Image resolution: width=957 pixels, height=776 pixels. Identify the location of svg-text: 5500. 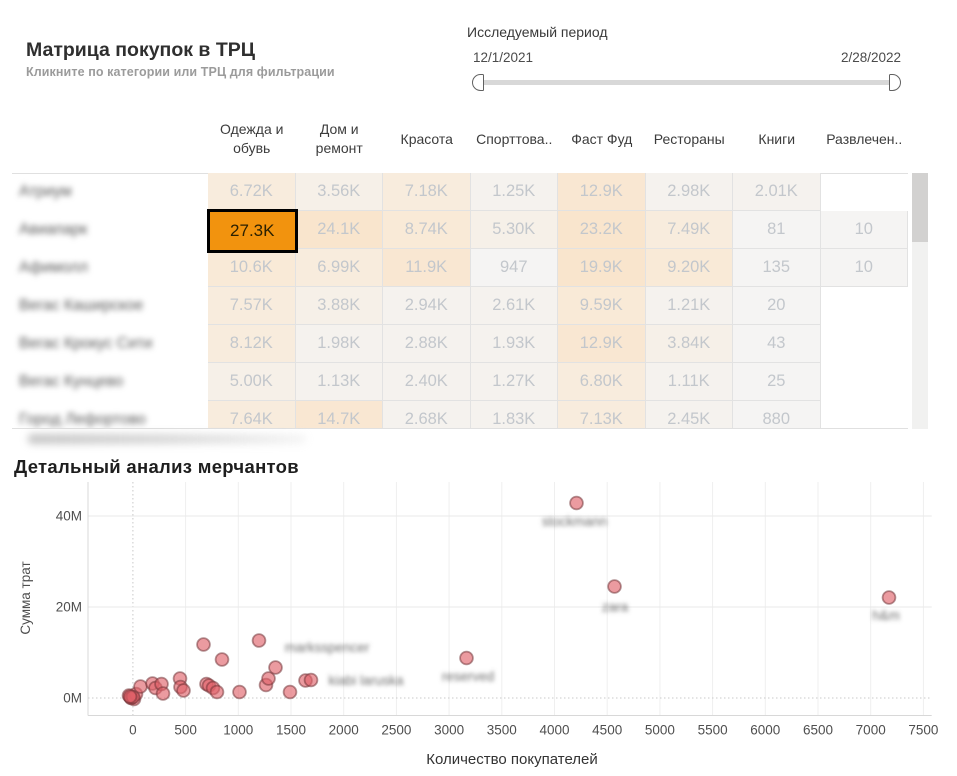
(713, 730).